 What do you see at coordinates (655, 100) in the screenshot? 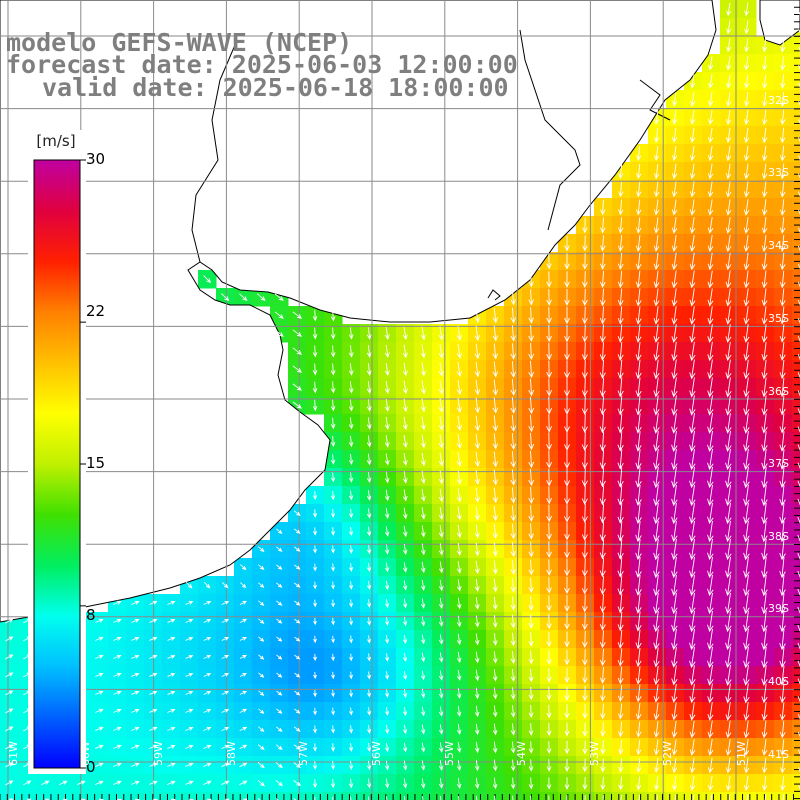
I see `coastline` at bounding box center [655, 100].